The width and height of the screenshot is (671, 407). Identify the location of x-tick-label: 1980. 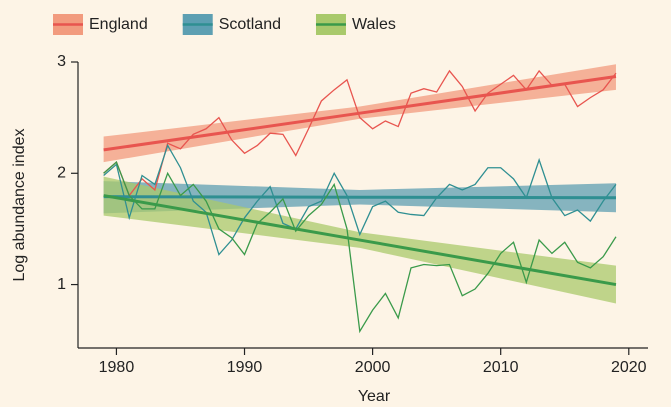
(117, 367).